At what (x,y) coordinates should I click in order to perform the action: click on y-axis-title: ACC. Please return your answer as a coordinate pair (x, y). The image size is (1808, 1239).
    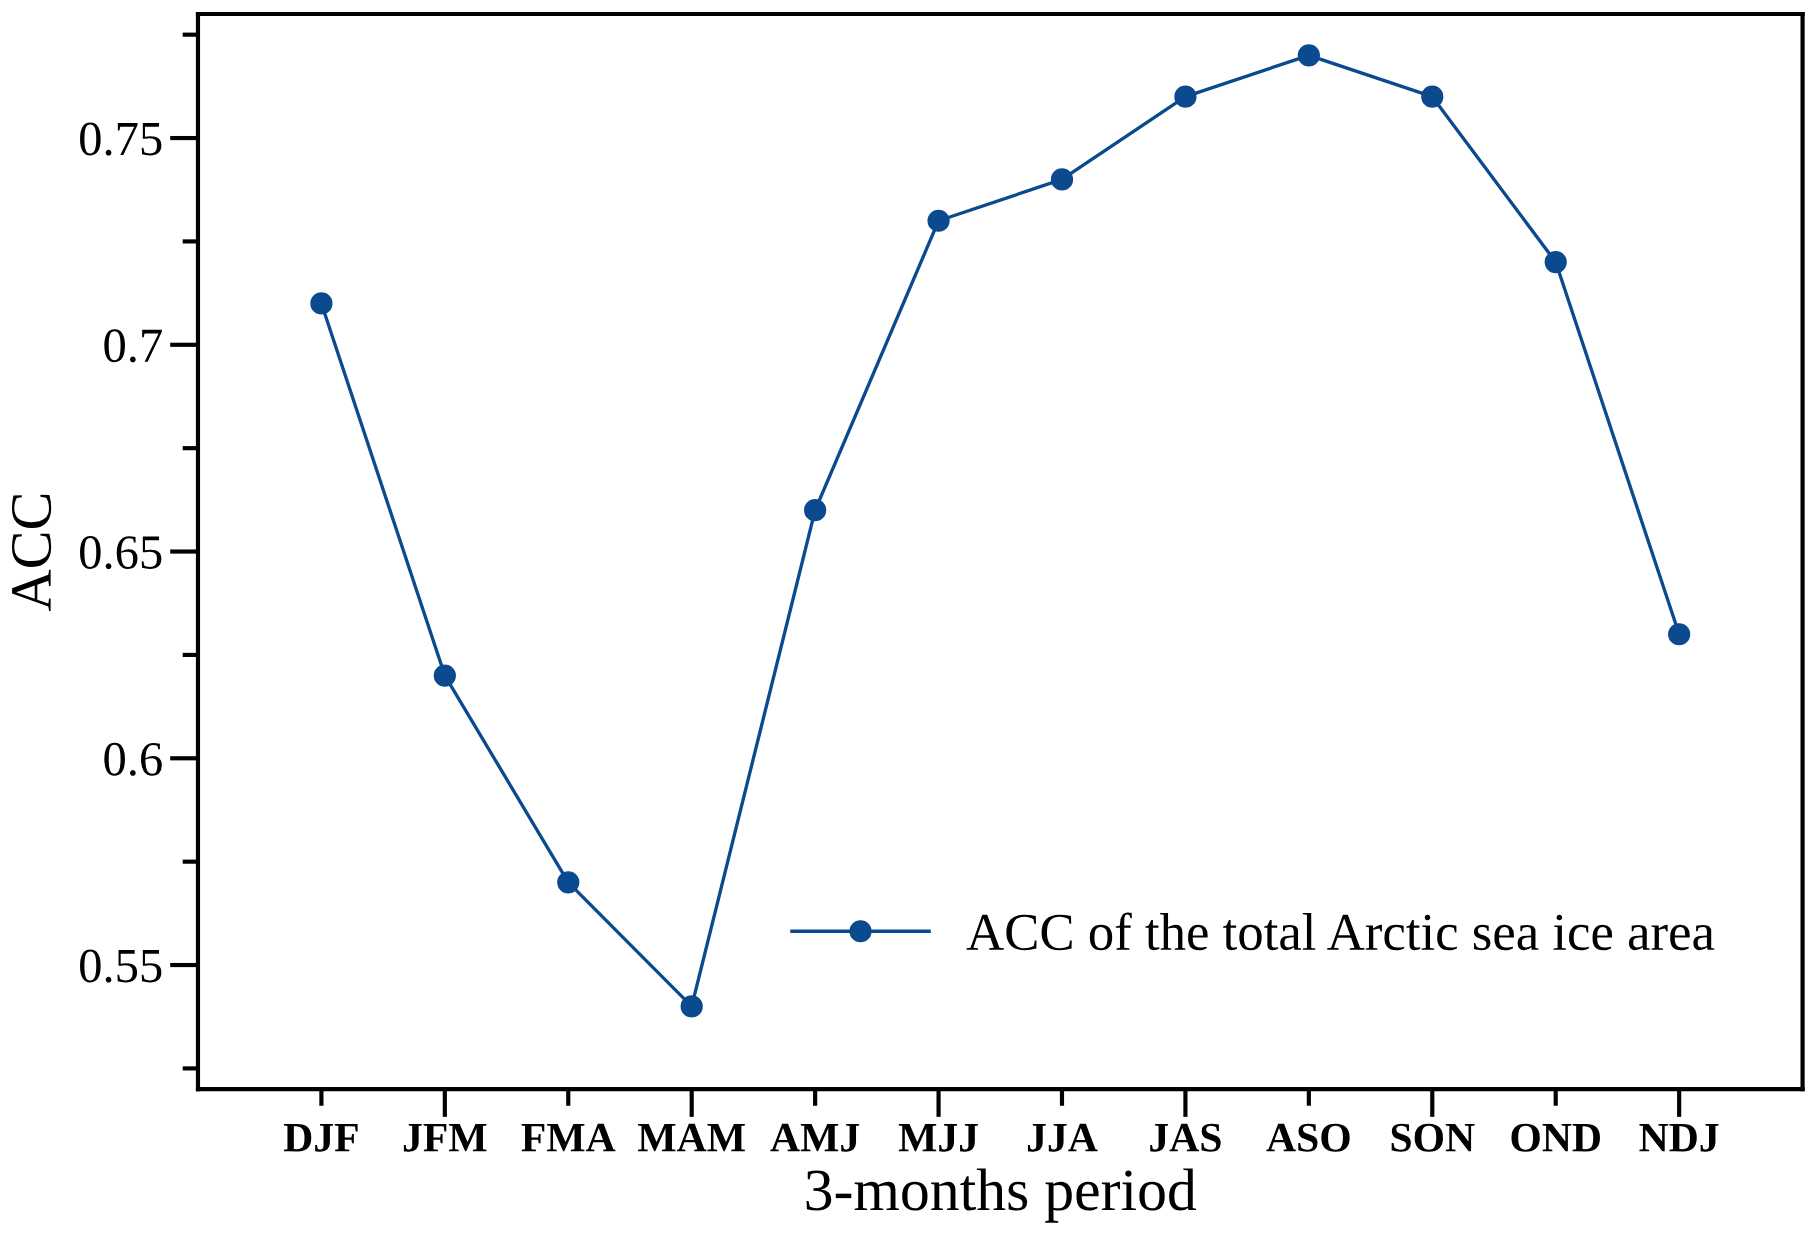
    Looking at the image, I should click on (31, 552).